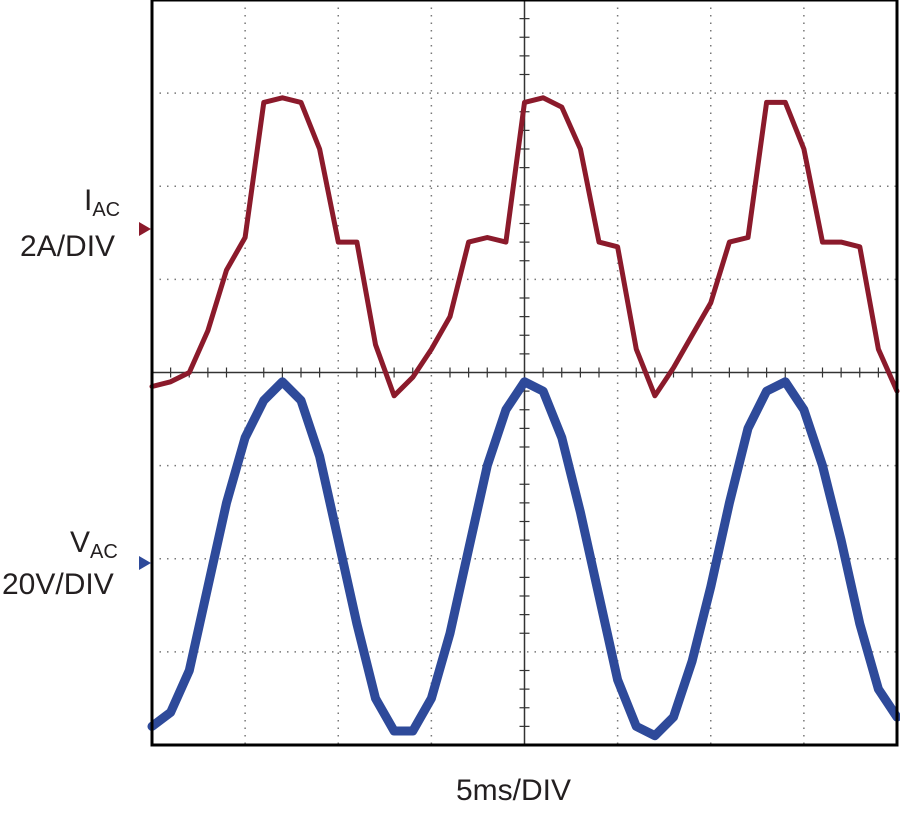 The width and height of the screenshot is (900, 814). Describe the element at coordinates (106, 210) in the screenshot. I see `iac-subscript: AC` at that location.